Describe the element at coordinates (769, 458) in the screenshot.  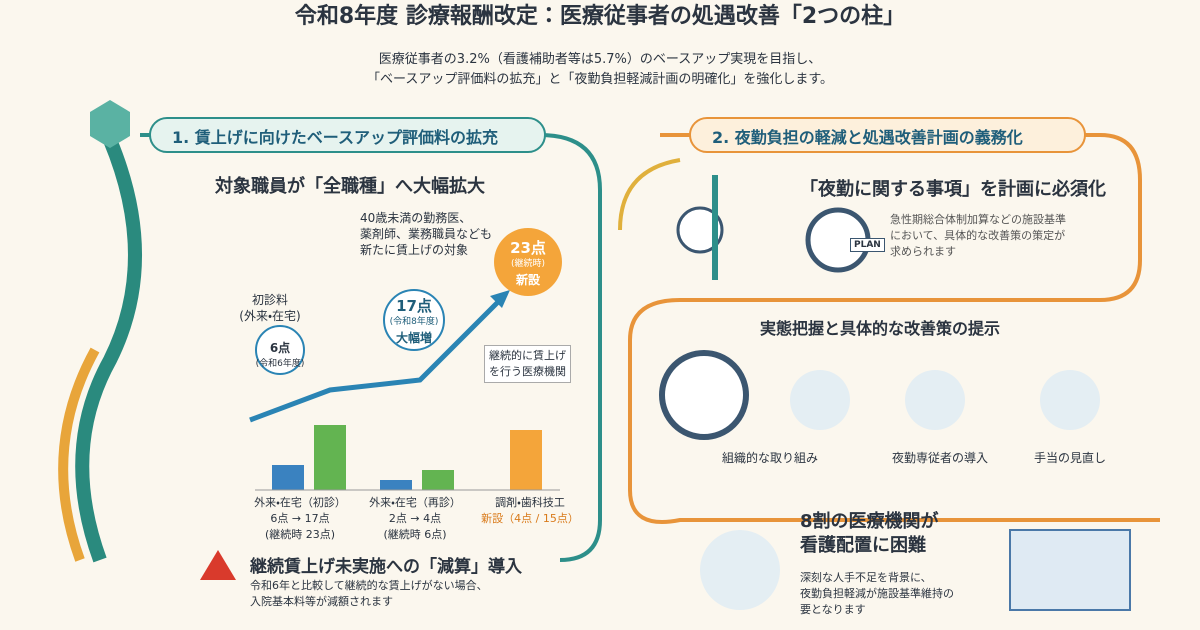
I see `item: 組織的な取り組み` at that location.